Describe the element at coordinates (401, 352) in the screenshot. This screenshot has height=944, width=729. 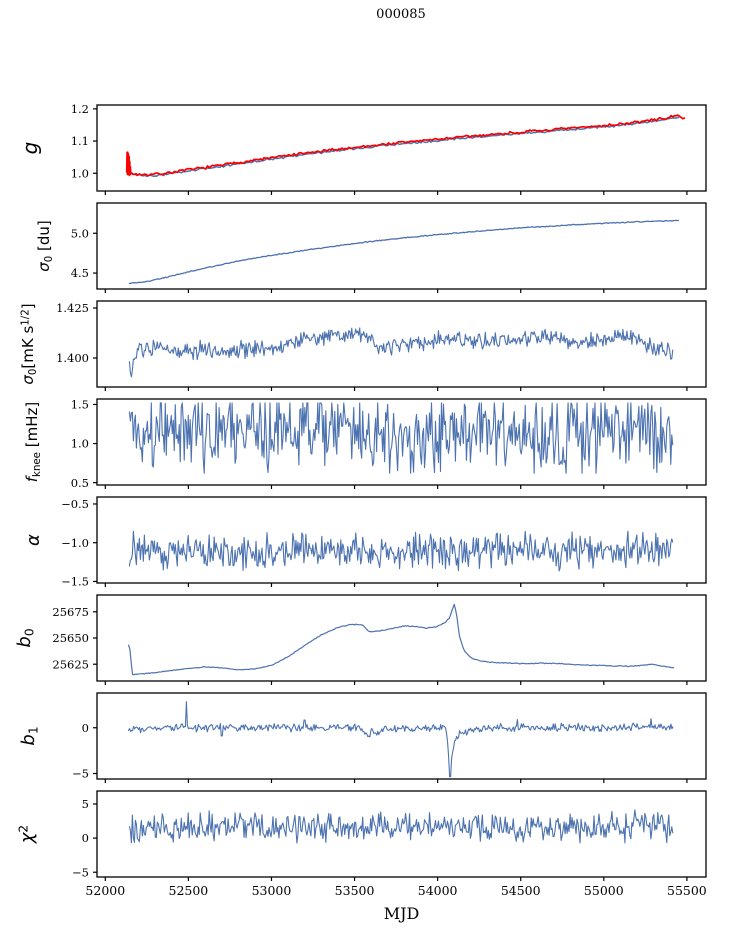
I see `series-sigma0-mks` at that location.